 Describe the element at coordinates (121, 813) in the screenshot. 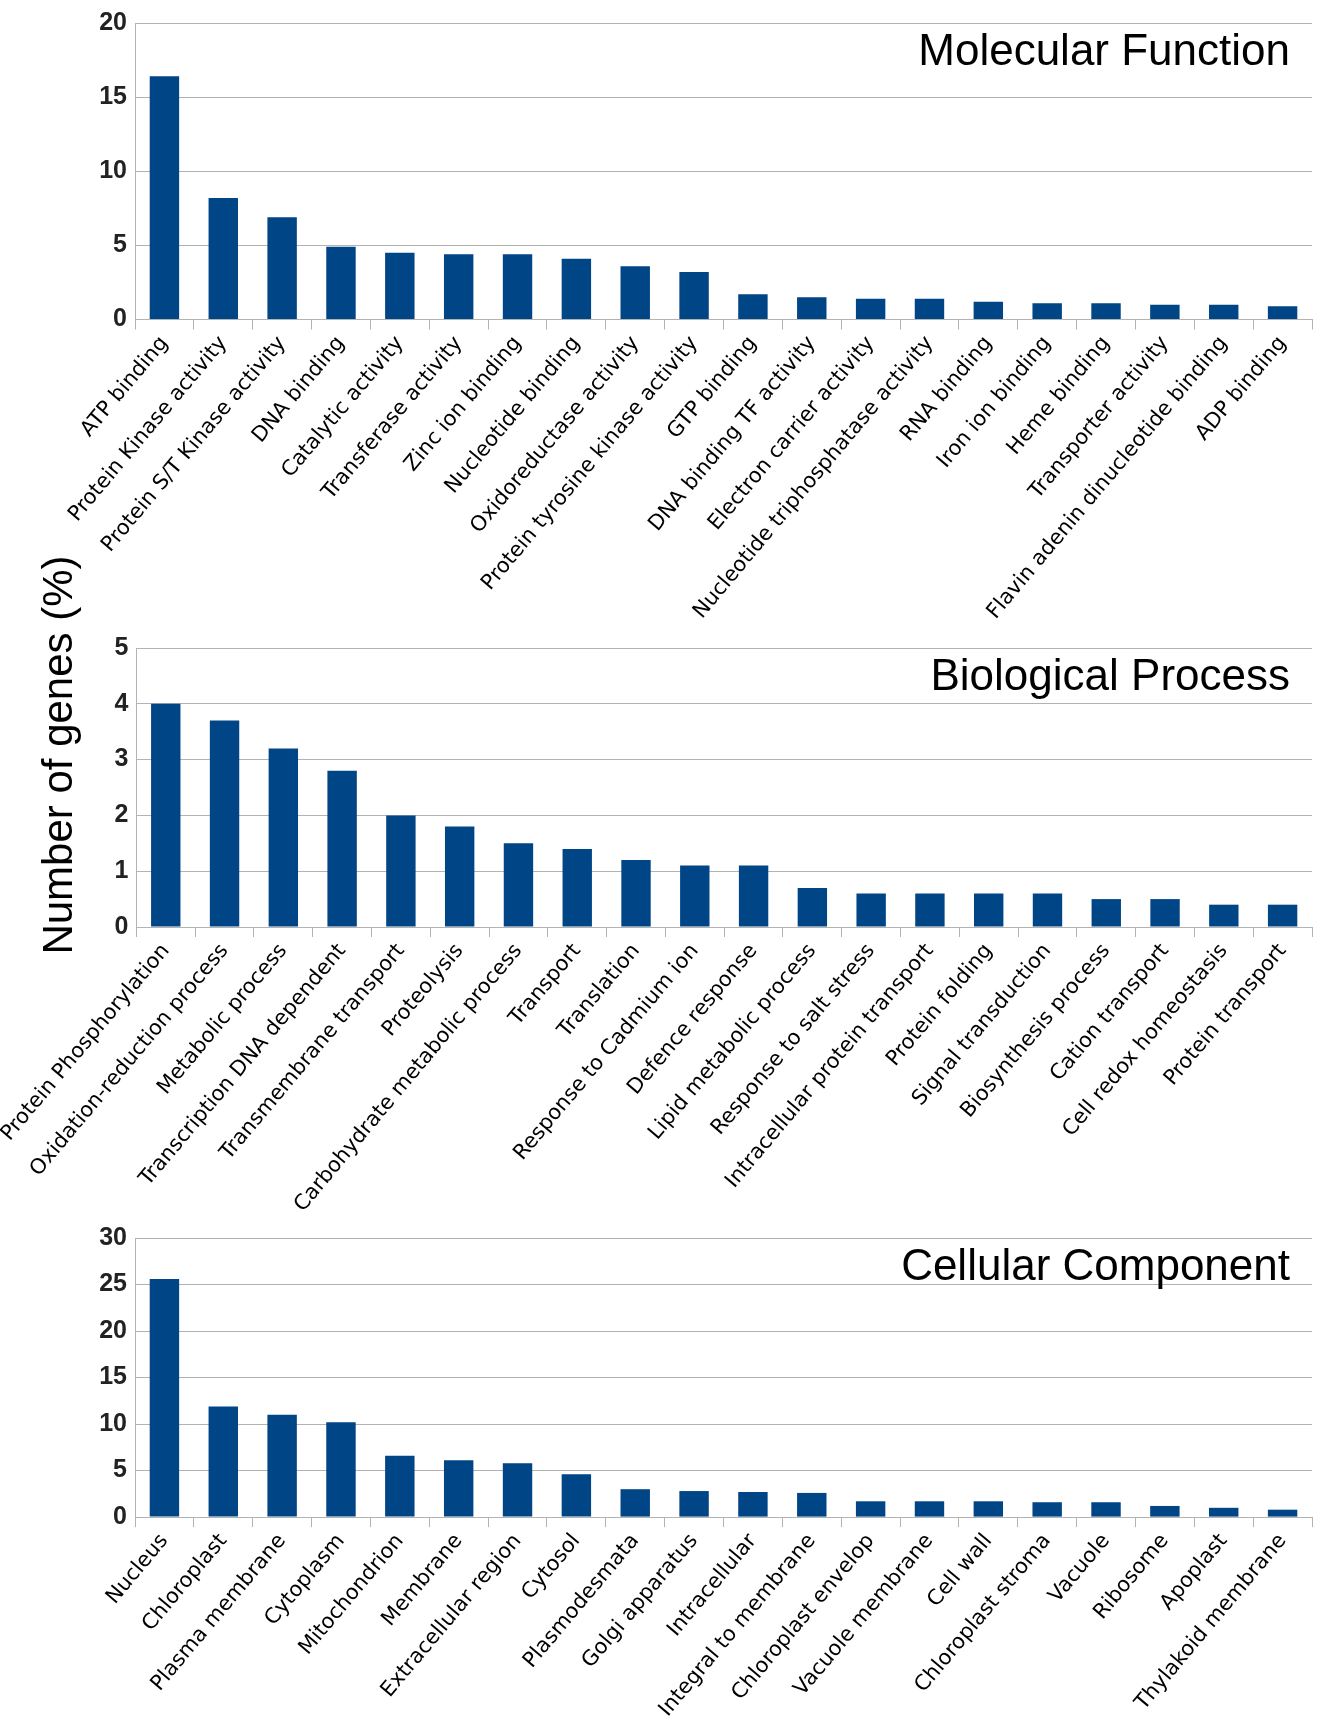

I see `y-tick-label: 2` at that location.